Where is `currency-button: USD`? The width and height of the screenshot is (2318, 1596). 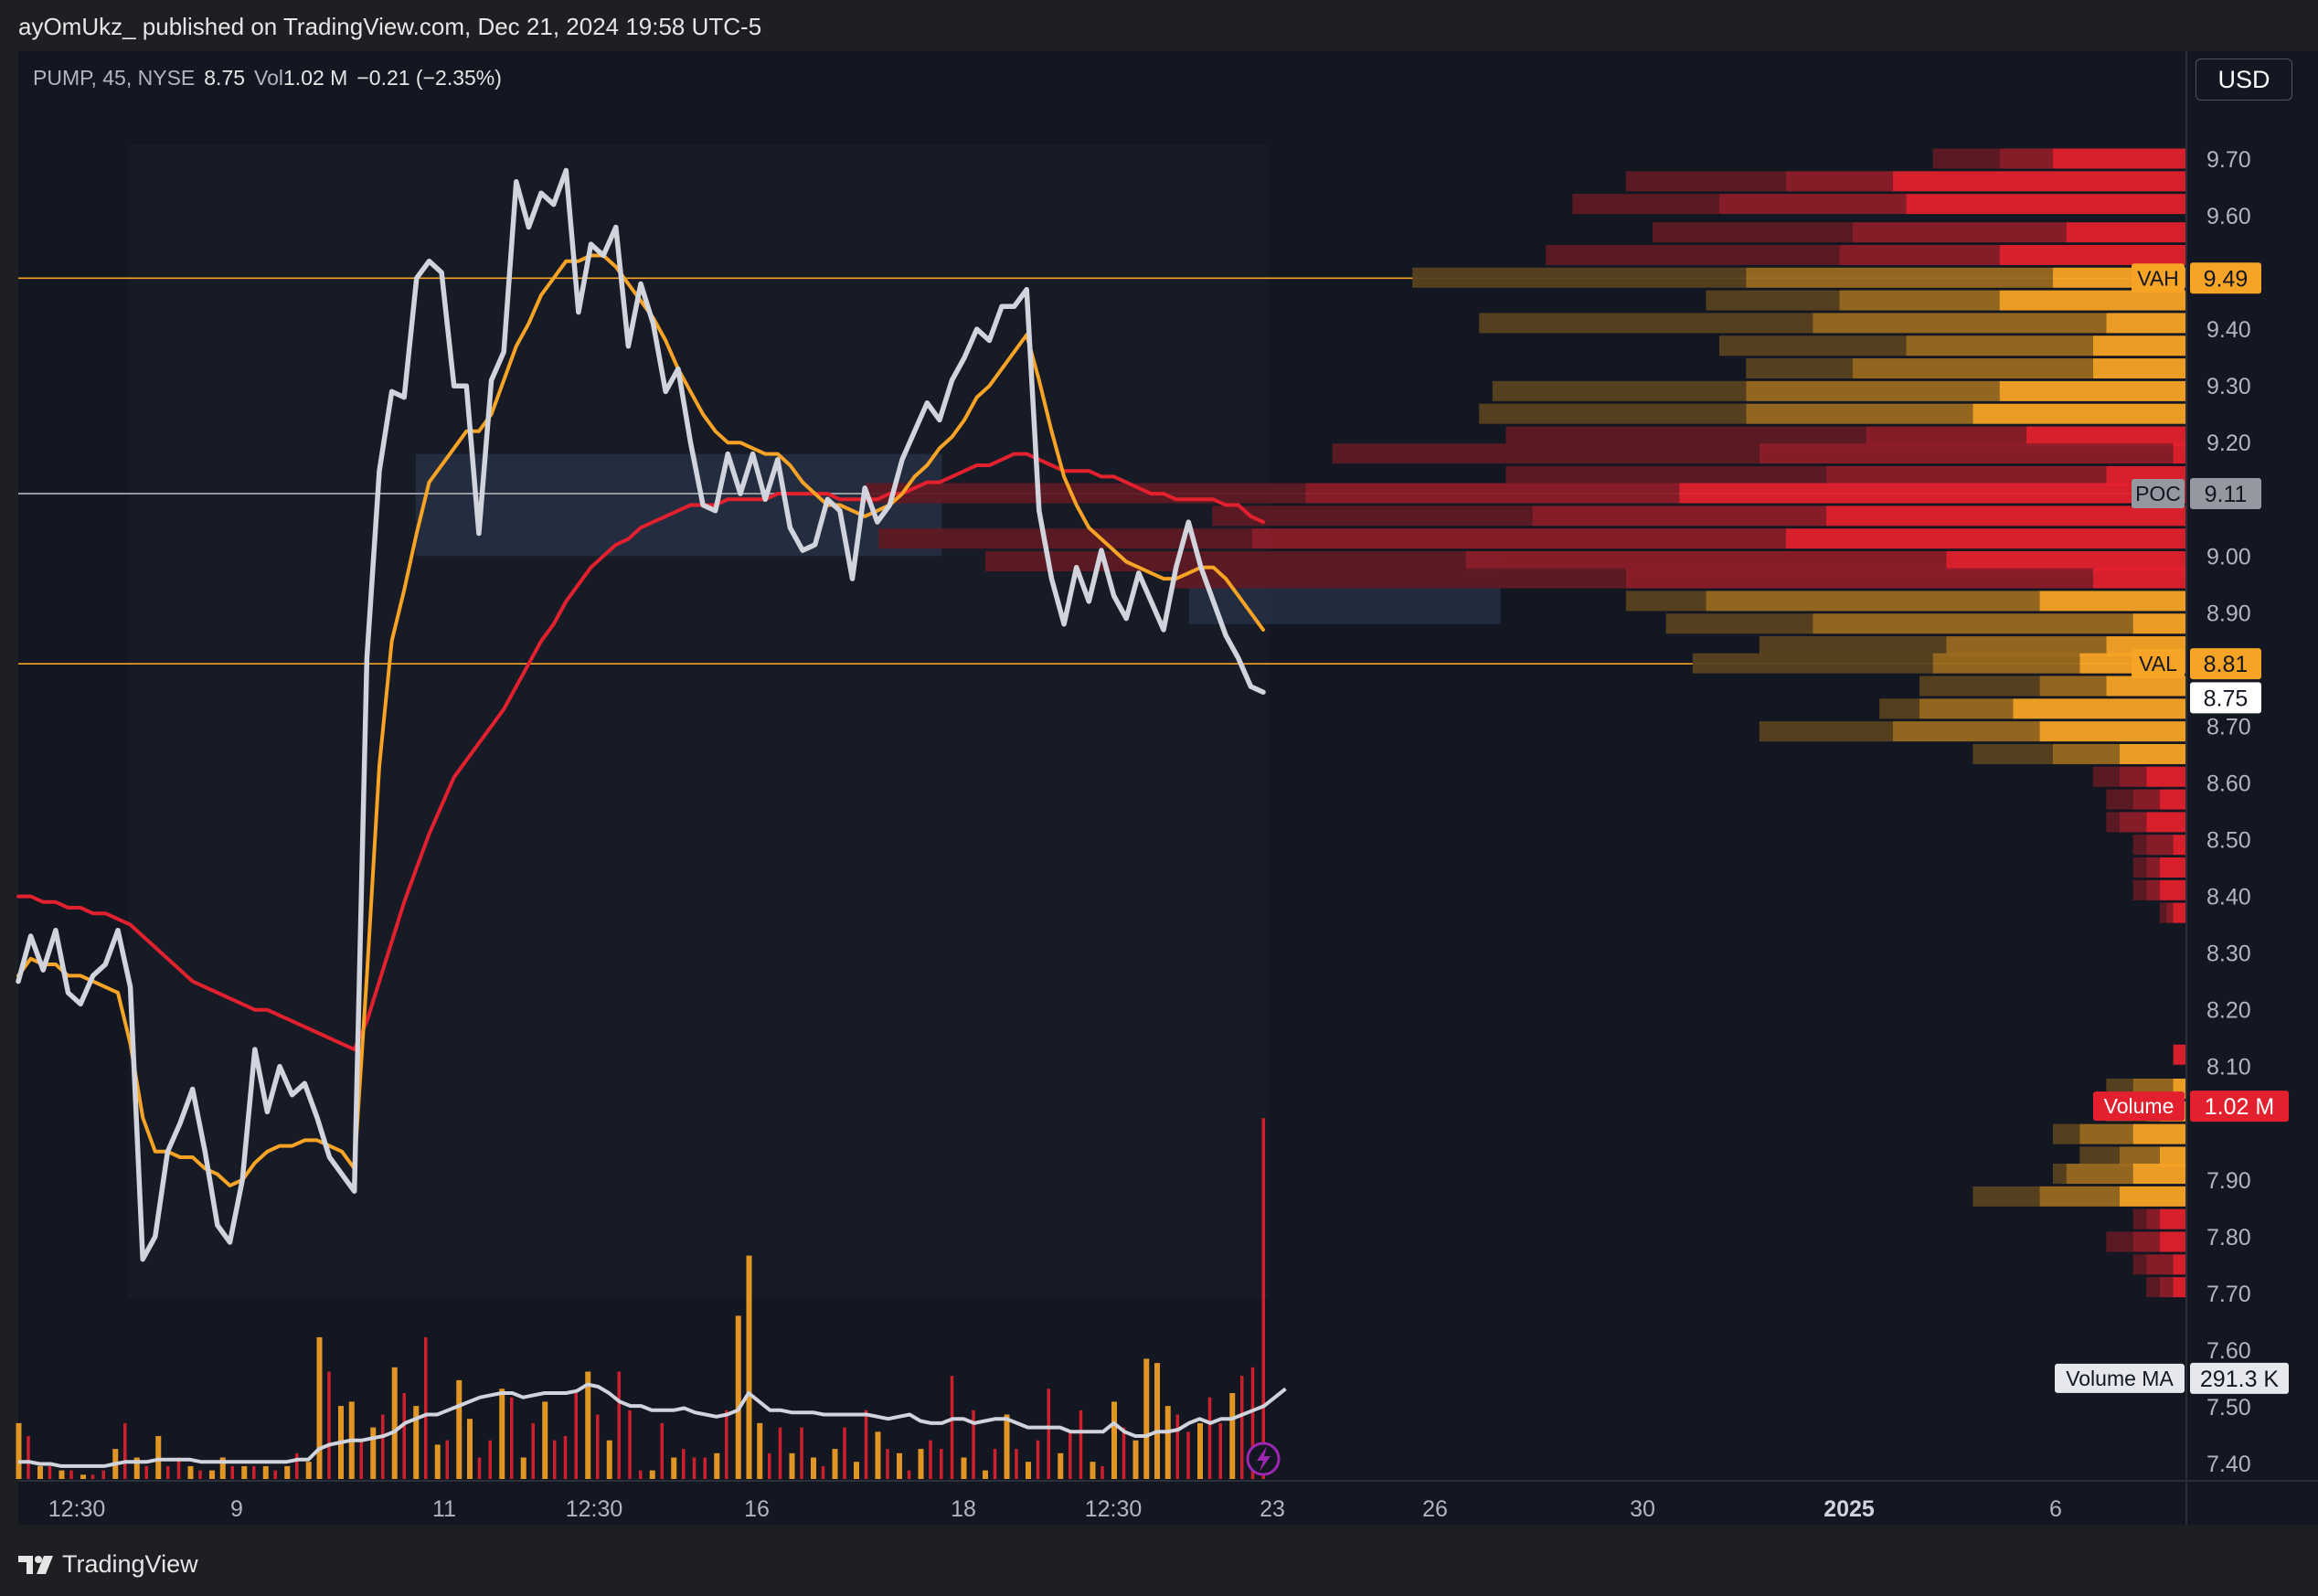 currency-button: USD is located at coordinates (2244, 80).